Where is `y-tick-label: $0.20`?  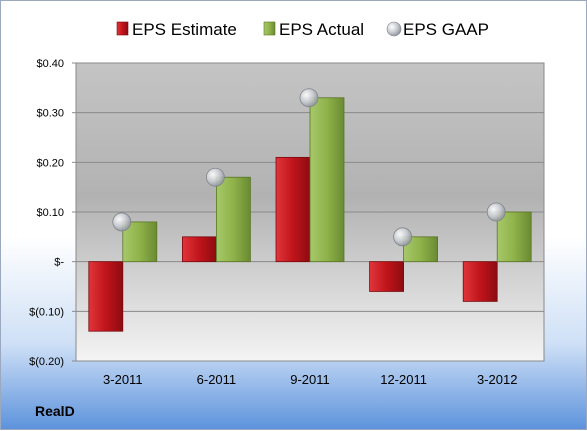
y-tick-label: $0.20 is located at coordinates (50, 163).